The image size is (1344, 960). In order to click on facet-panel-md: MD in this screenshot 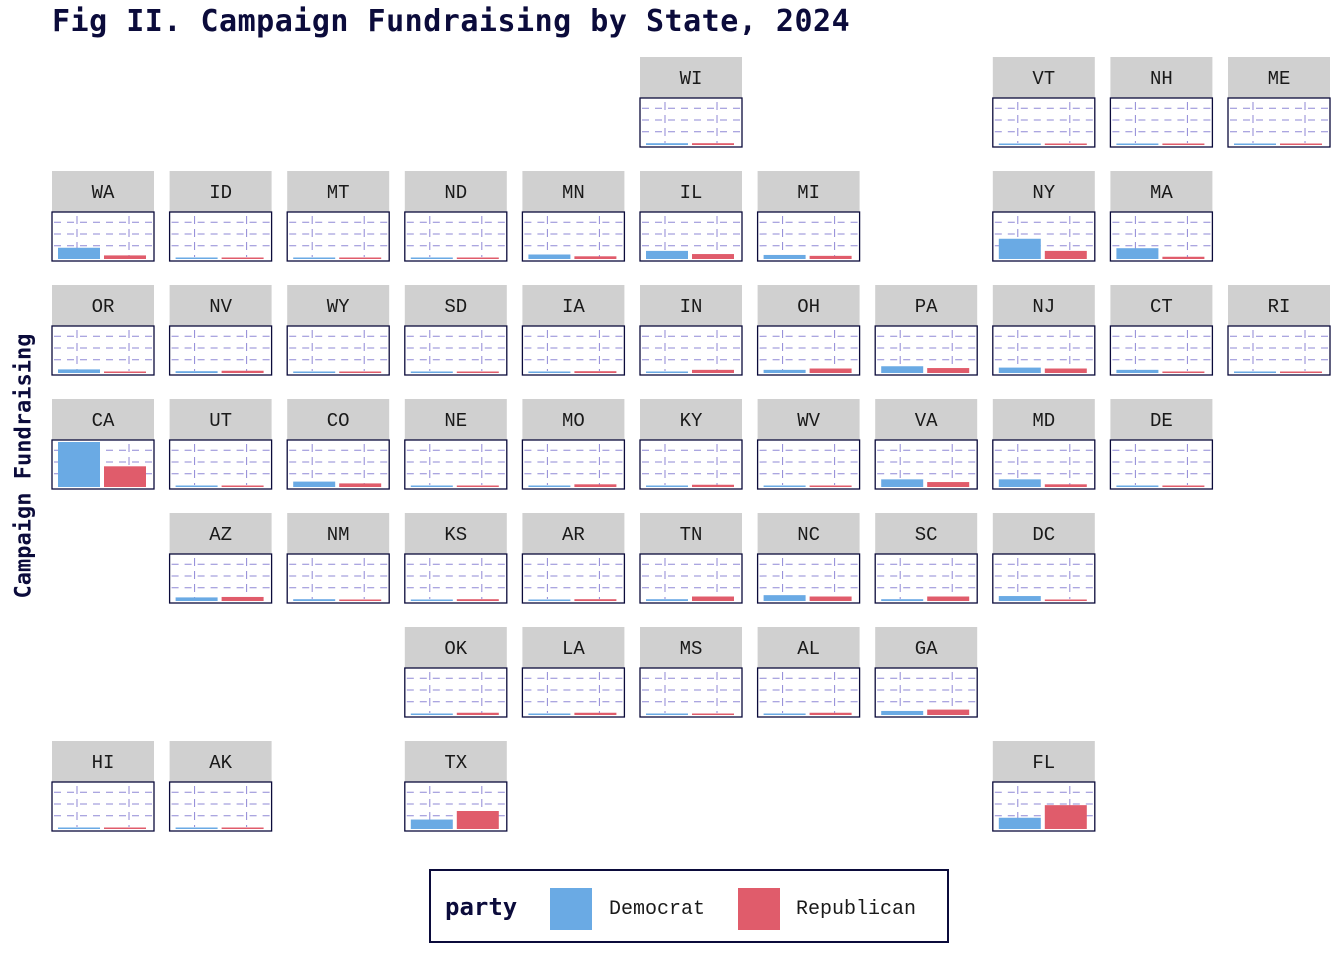, I will do `click(1044, 444)`.